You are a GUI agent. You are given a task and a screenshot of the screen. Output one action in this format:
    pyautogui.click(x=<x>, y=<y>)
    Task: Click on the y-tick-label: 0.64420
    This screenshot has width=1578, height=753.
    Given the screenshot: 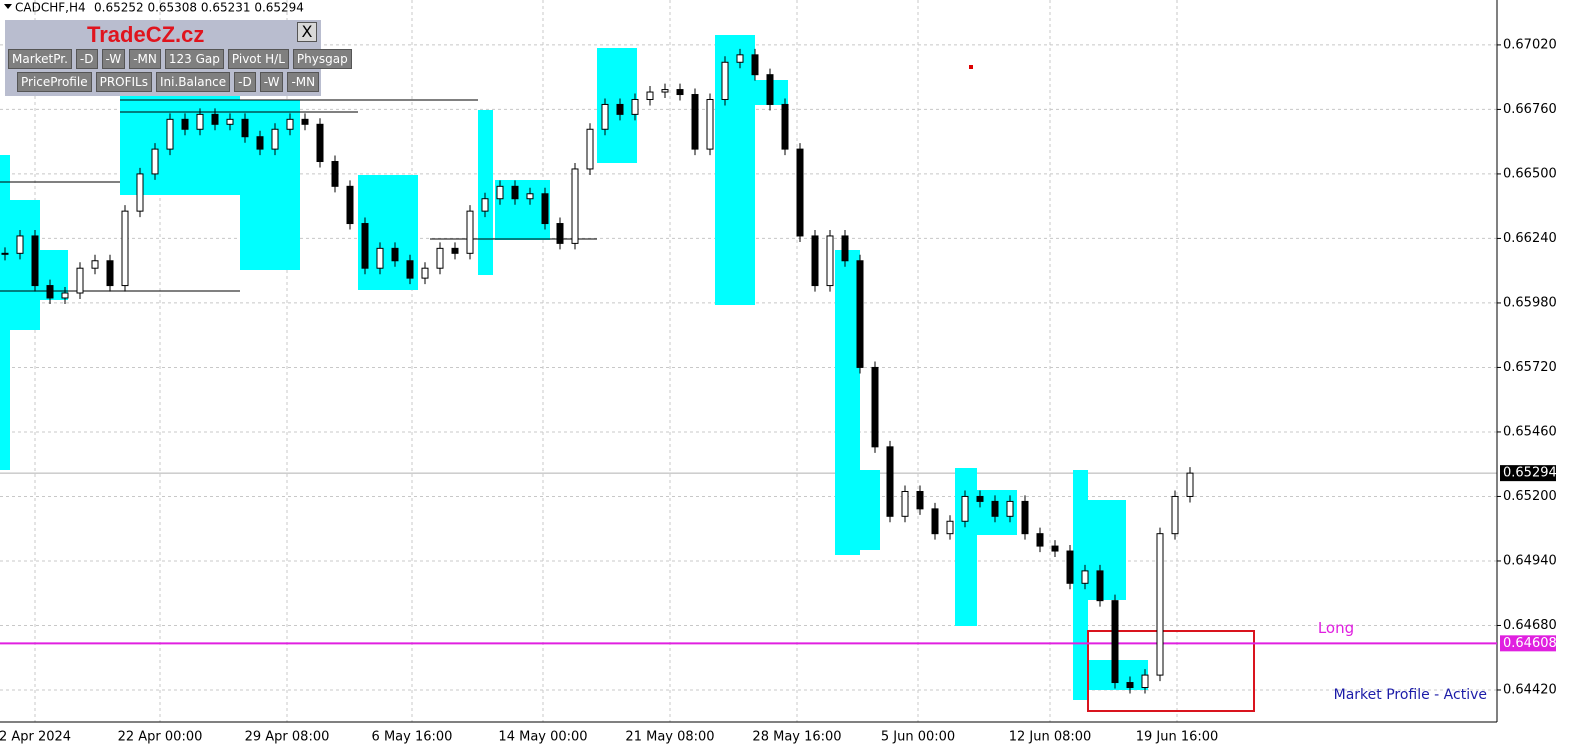 What is the action you would take?
    pyautogui.click(x=1530, y=689)
    